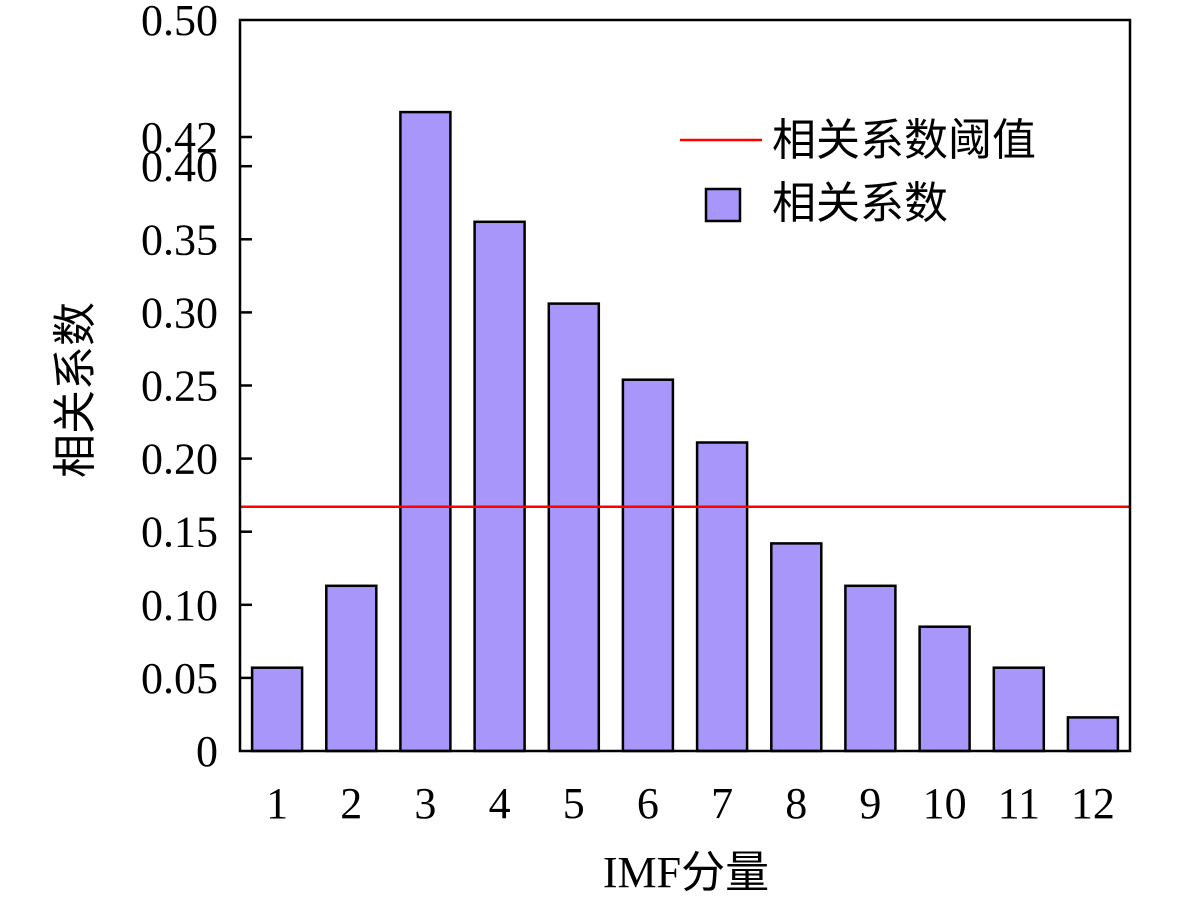  What do you see at coordinates (179, 678) in the screenshot?
I see `y-tick-label: 0.05` at bounding box center [179, 678].